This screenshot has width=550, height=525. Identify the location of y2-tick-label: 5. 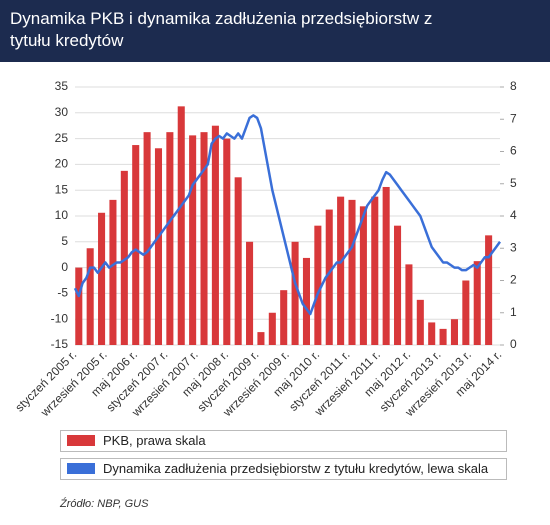
(513, 183).